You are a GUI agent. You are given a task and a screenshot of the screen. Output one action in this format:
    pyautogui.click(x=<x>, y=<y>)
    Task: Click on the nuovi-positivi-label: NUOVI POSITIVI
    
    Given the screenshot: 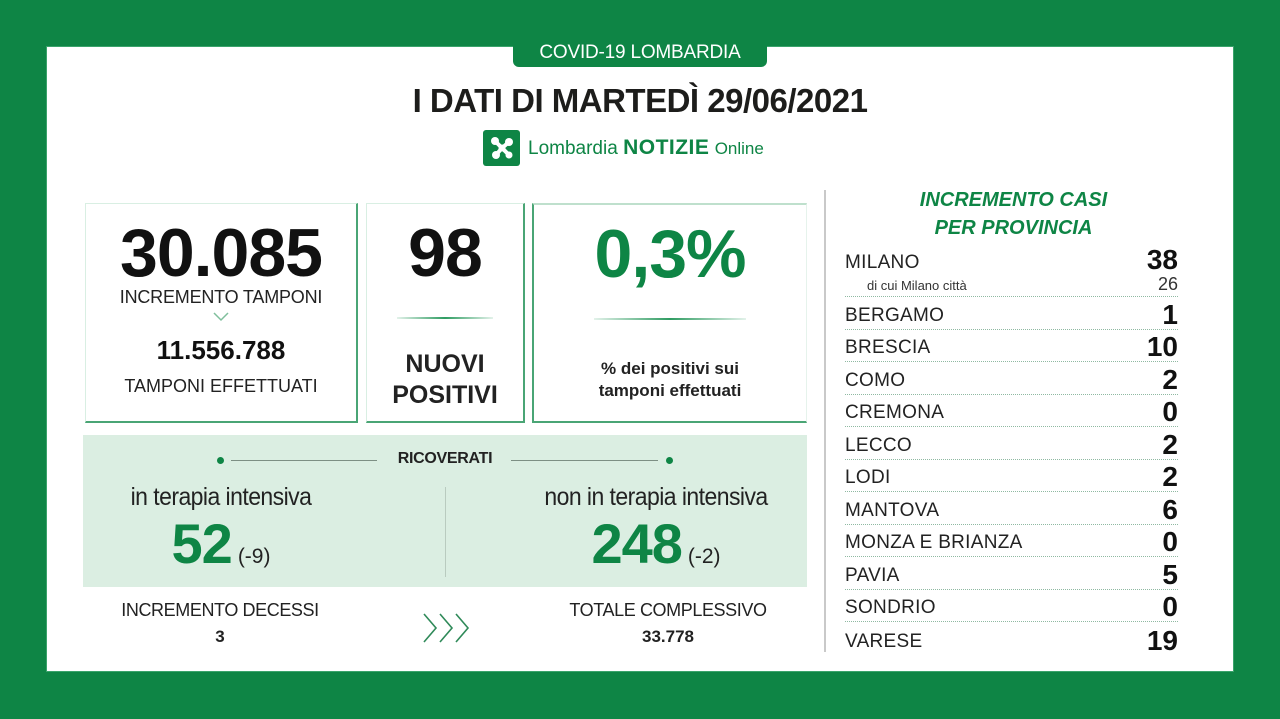 What is the action you would take?
    pyautogui.click(x=445, y=380)
    